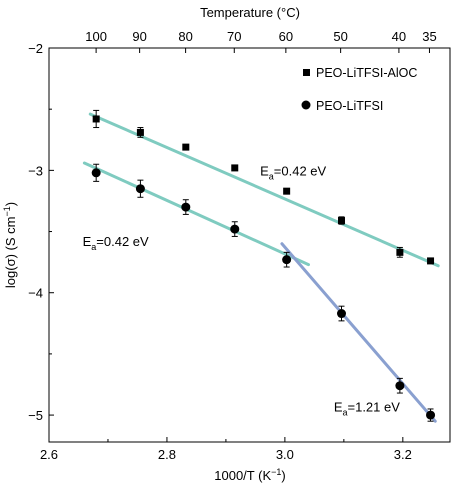 Image resolution: width=464 pixels, height=489 pixels. I want to click on x-axis-title: 1000/T (K−1), so click(249, 475).